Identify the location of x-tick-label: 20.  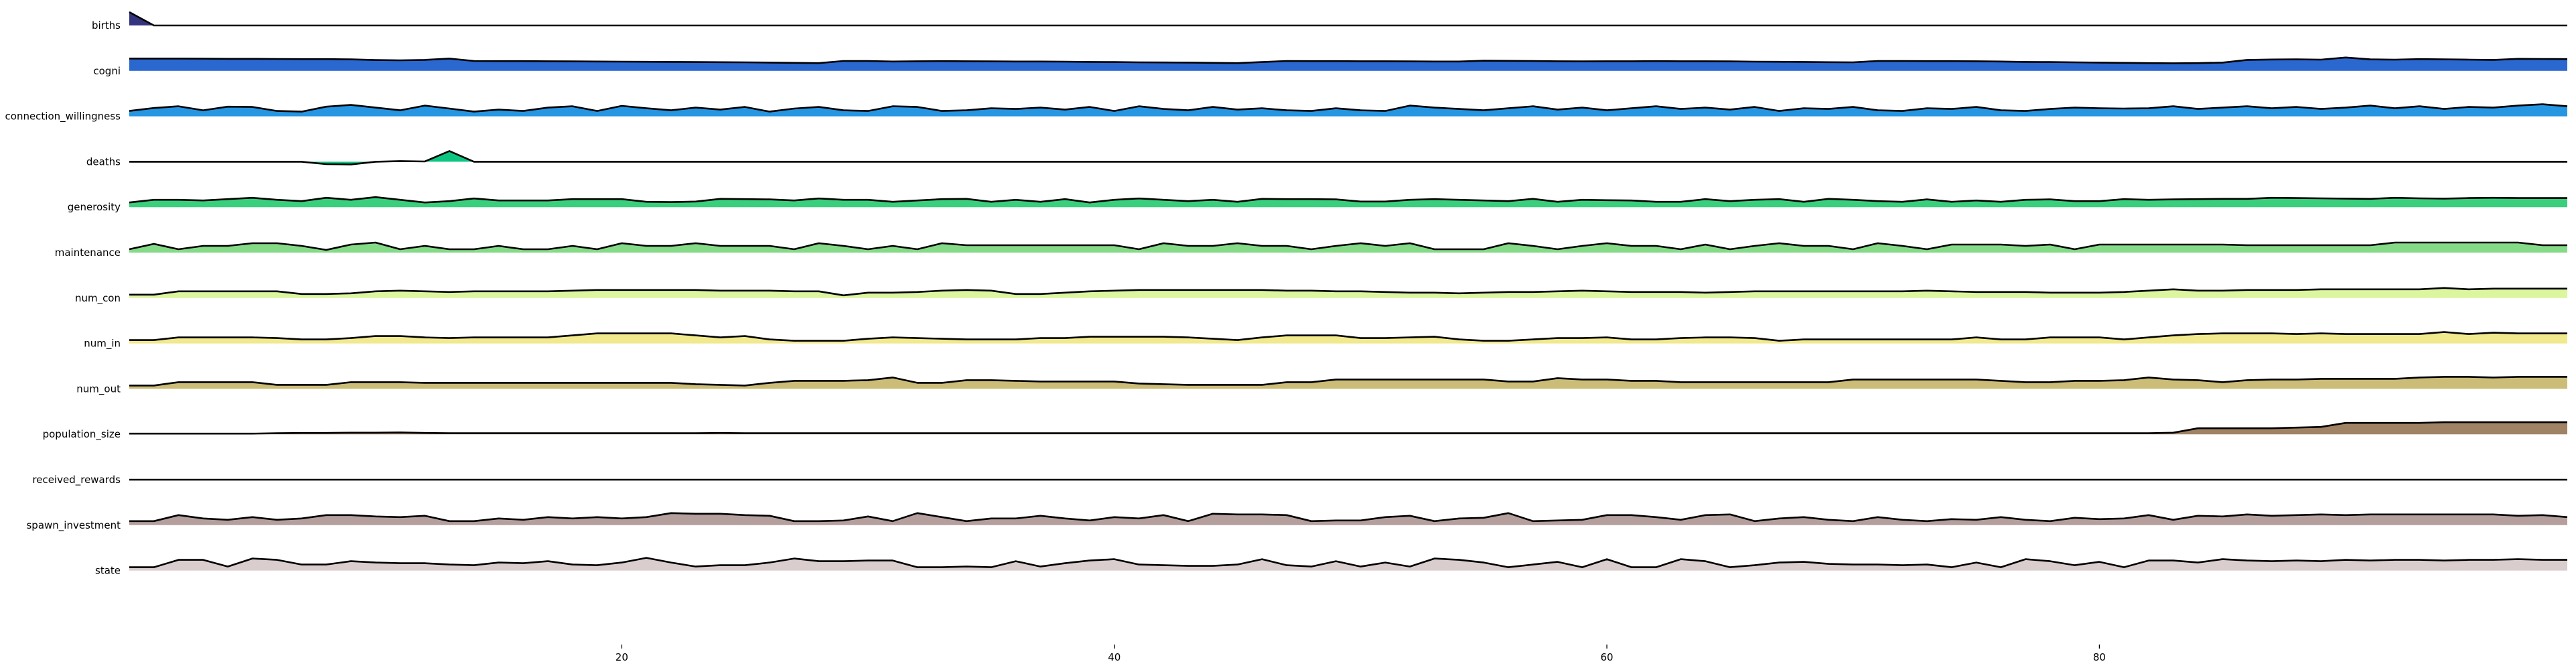
(622, 657).